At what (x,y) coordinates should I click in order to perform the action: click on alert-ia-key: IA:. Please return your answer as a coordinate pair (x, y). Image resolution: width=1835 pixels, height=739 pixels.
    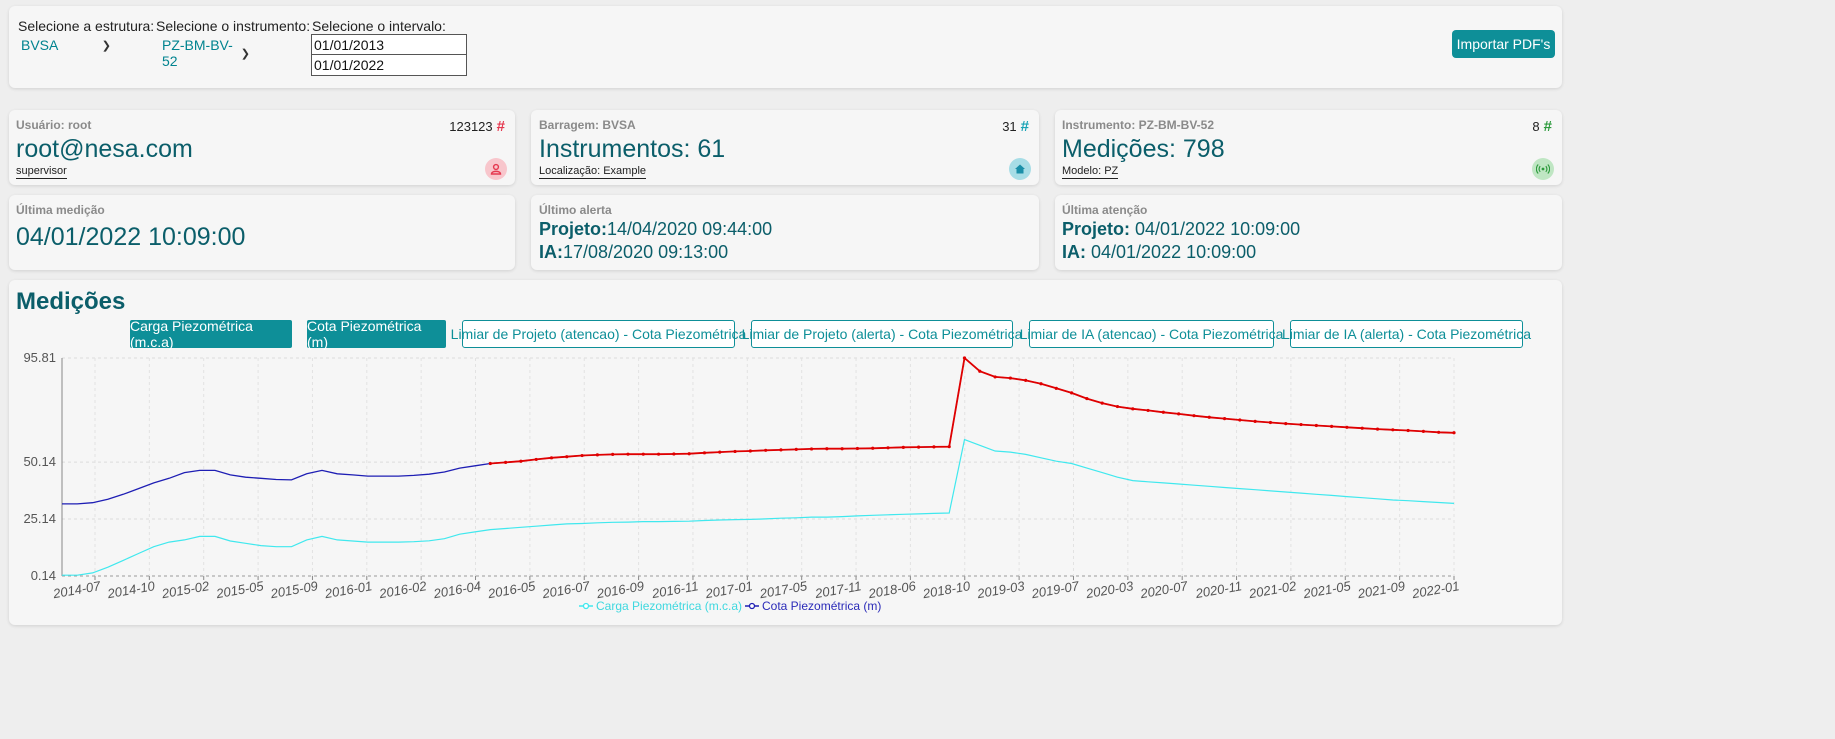
    Looking at the image, I should click on (551, 252).